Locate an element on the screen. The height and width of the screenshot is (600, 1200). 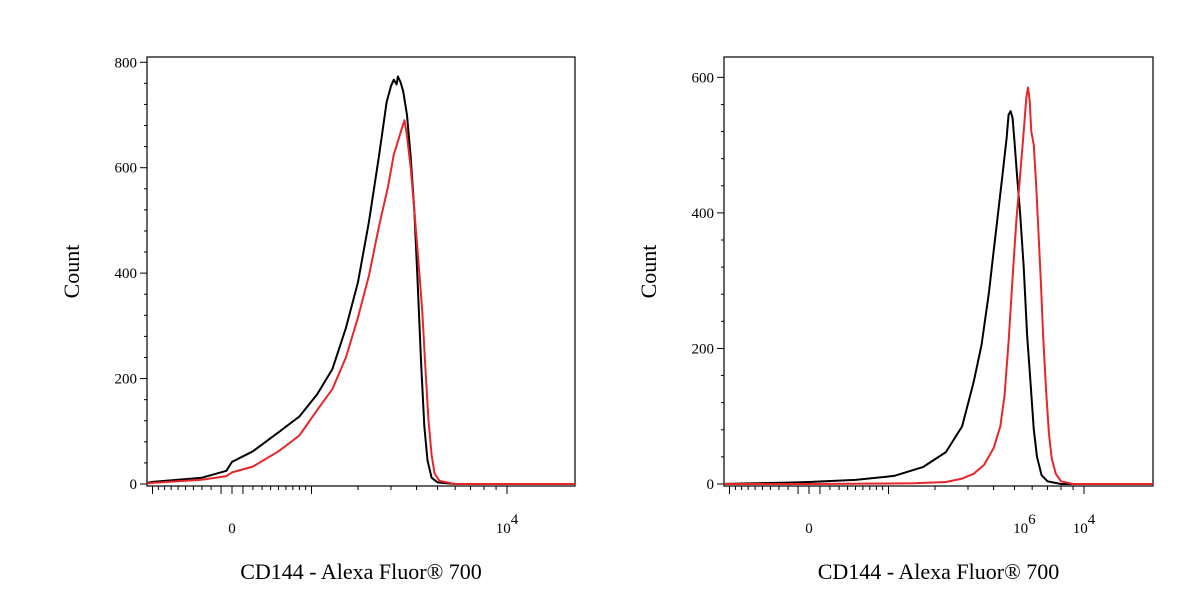
x-tick-exponent: 6 is located at coordinates (1032, 520).